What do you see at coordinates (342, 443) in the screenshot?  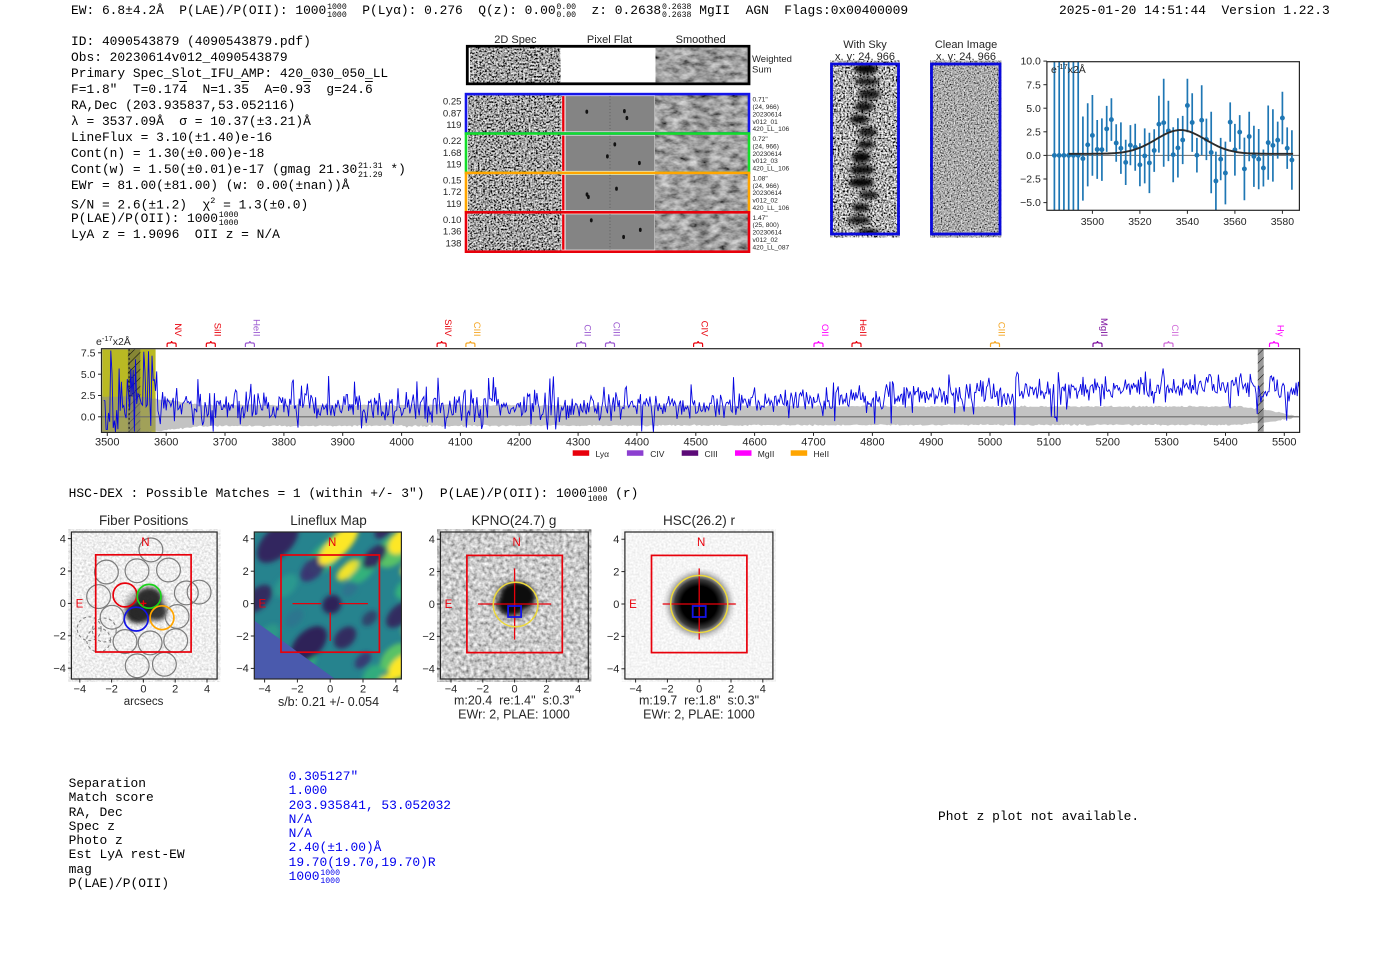 I see `svg-text: 3900` at bounding box center [342, 443].